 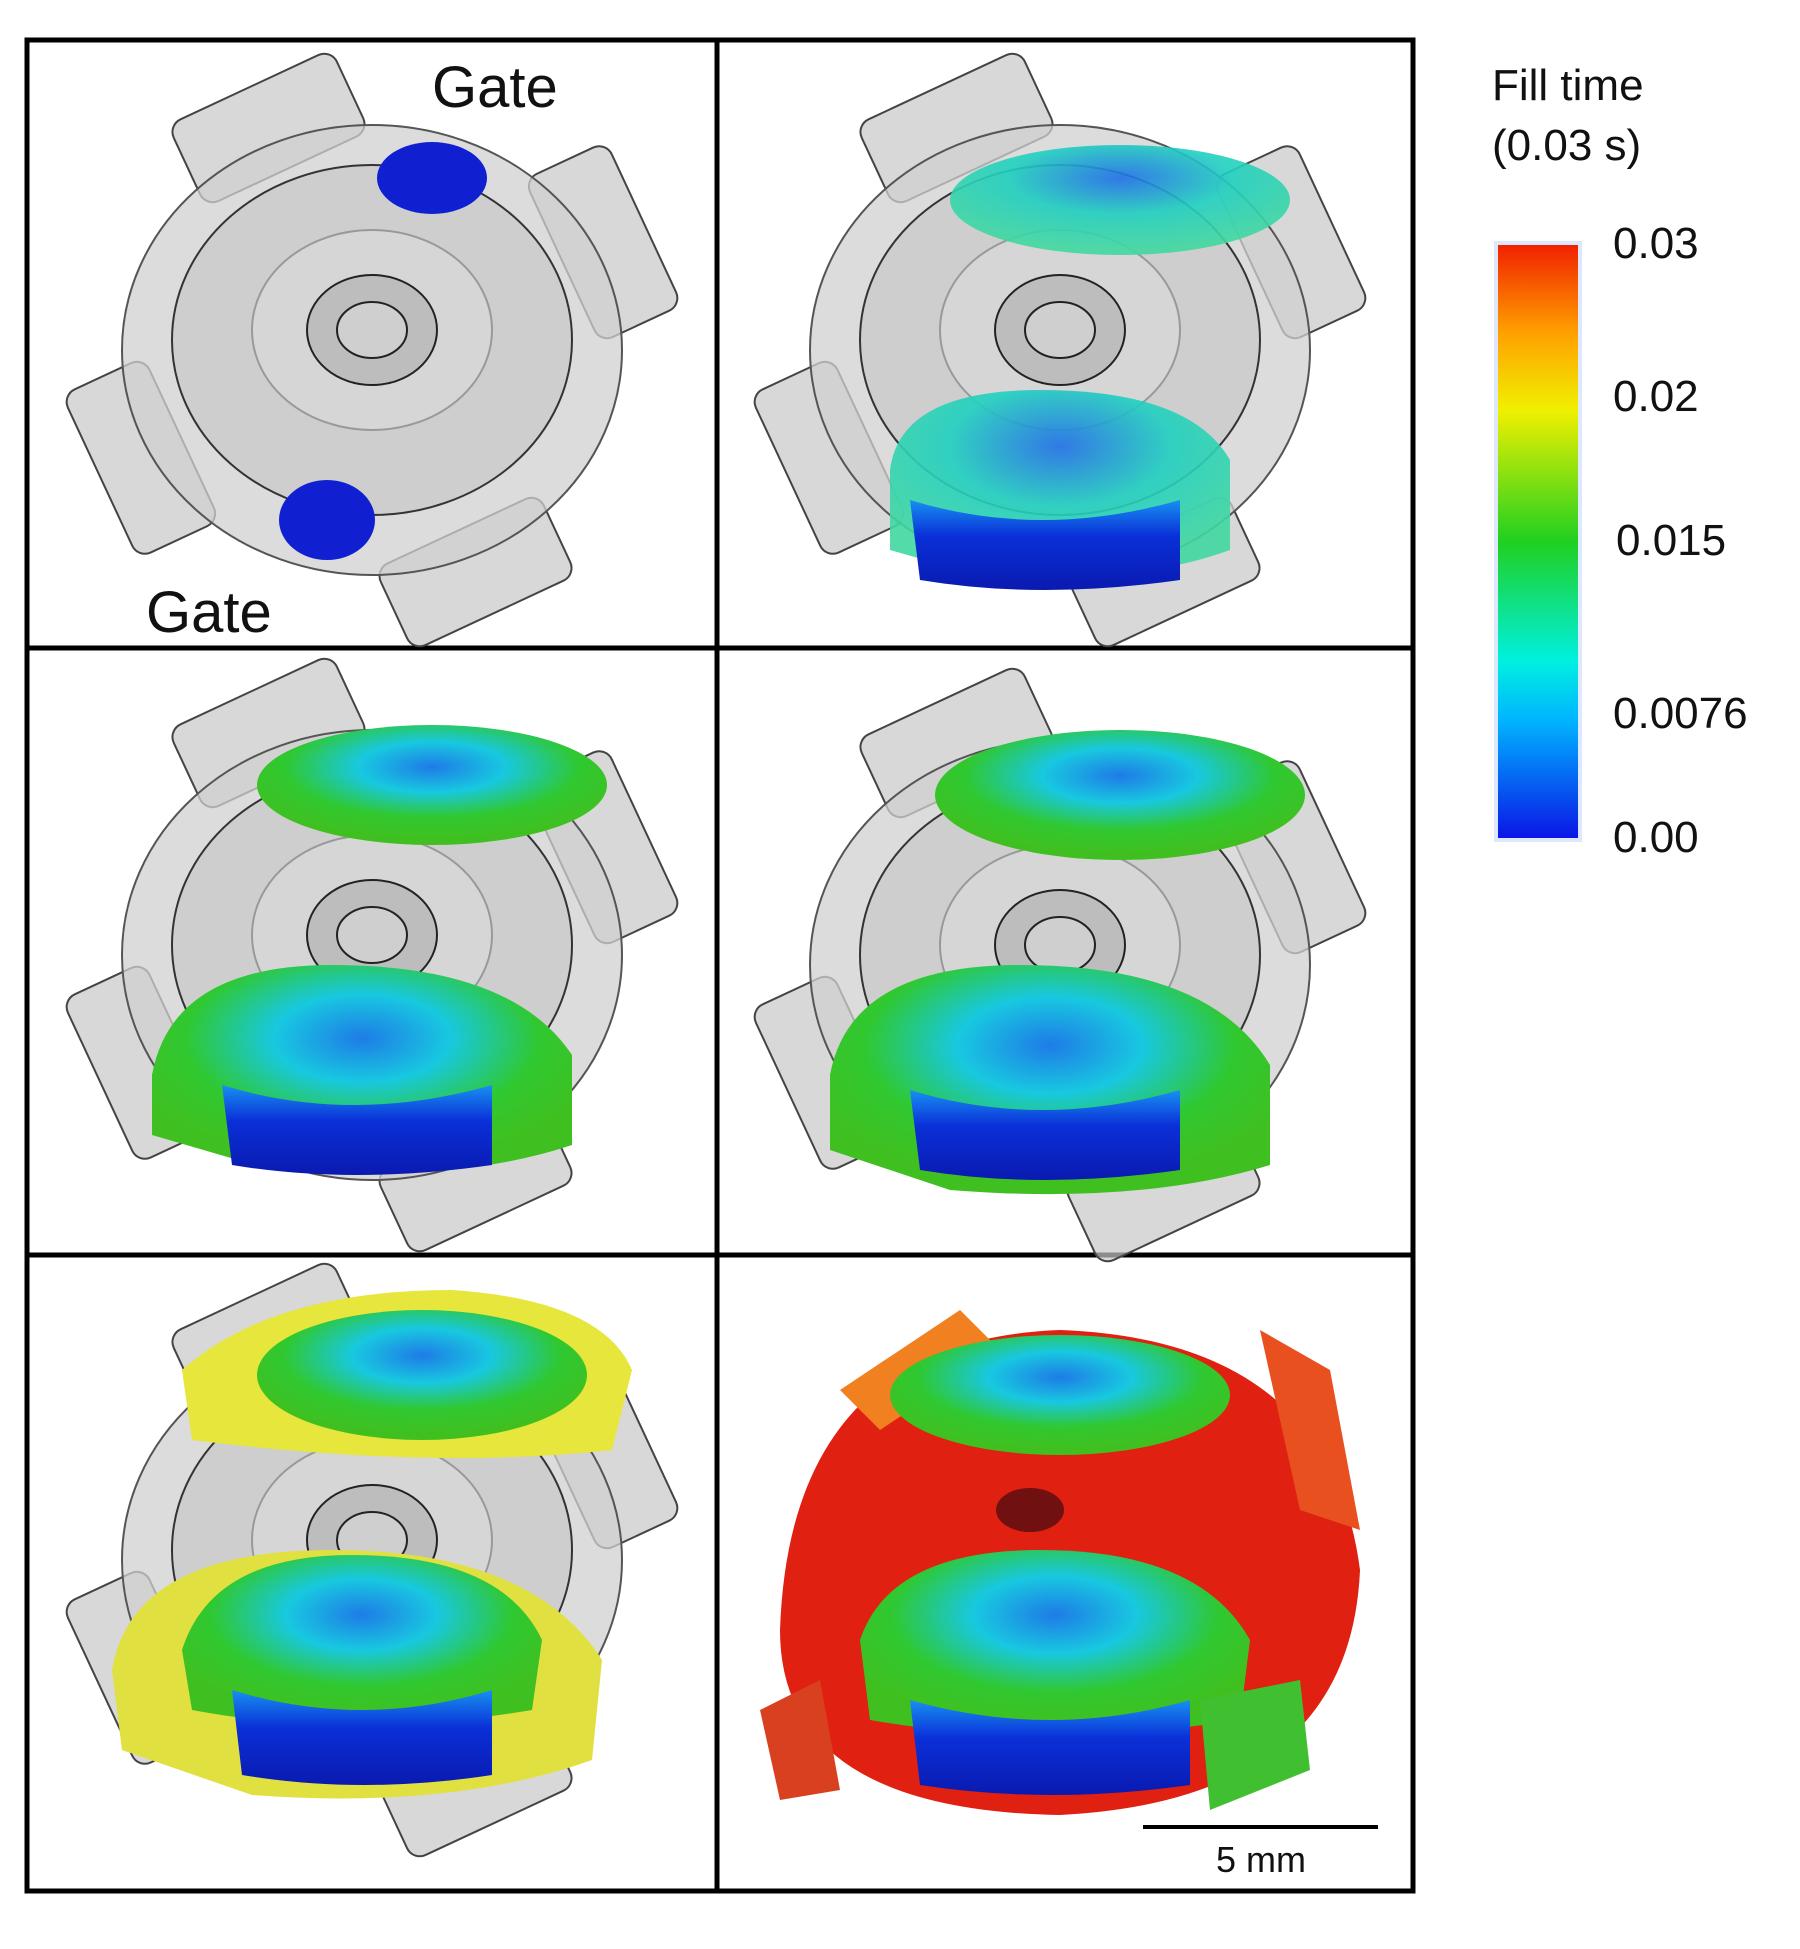 What do you see at coordinates (1568, 85) in the screenshot?
I see `colorbar-title: Fill time` at bounding box center [1568, 85].